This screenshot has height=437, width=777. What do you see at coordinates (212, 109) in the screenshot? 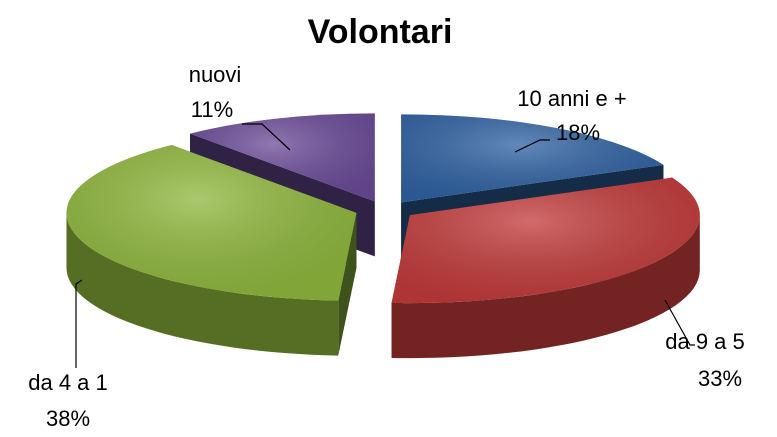
I see `value-label: 11%` at bounding box center [212, 109].